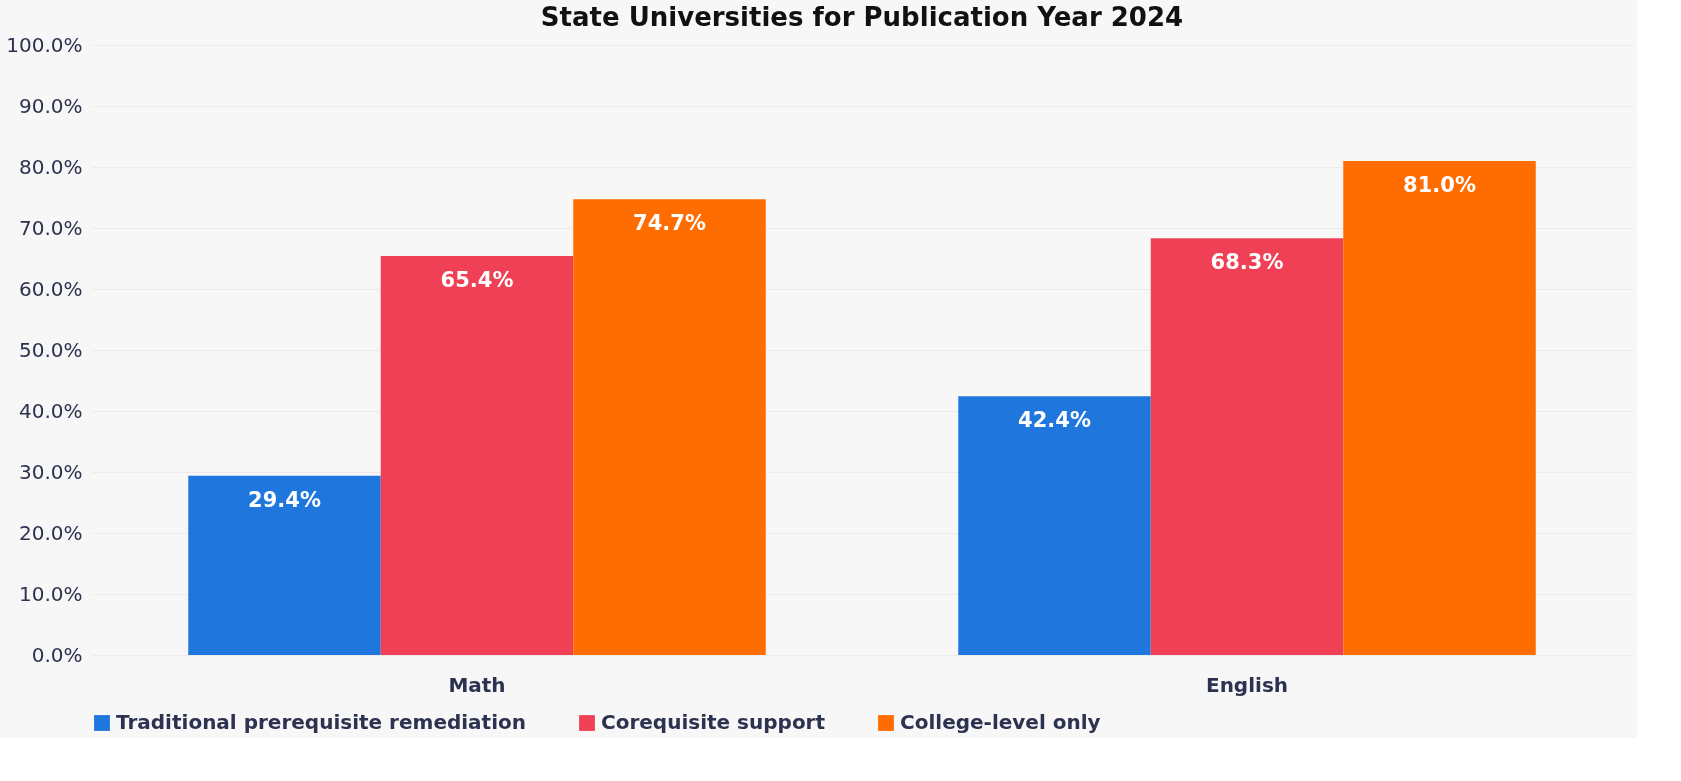 Image resolution: width=1681 pixels, height=781 pixels. Describe the element at coordinates (50, 349) in the screenshot. I see `y-tick-label: 50.0%` at that location.